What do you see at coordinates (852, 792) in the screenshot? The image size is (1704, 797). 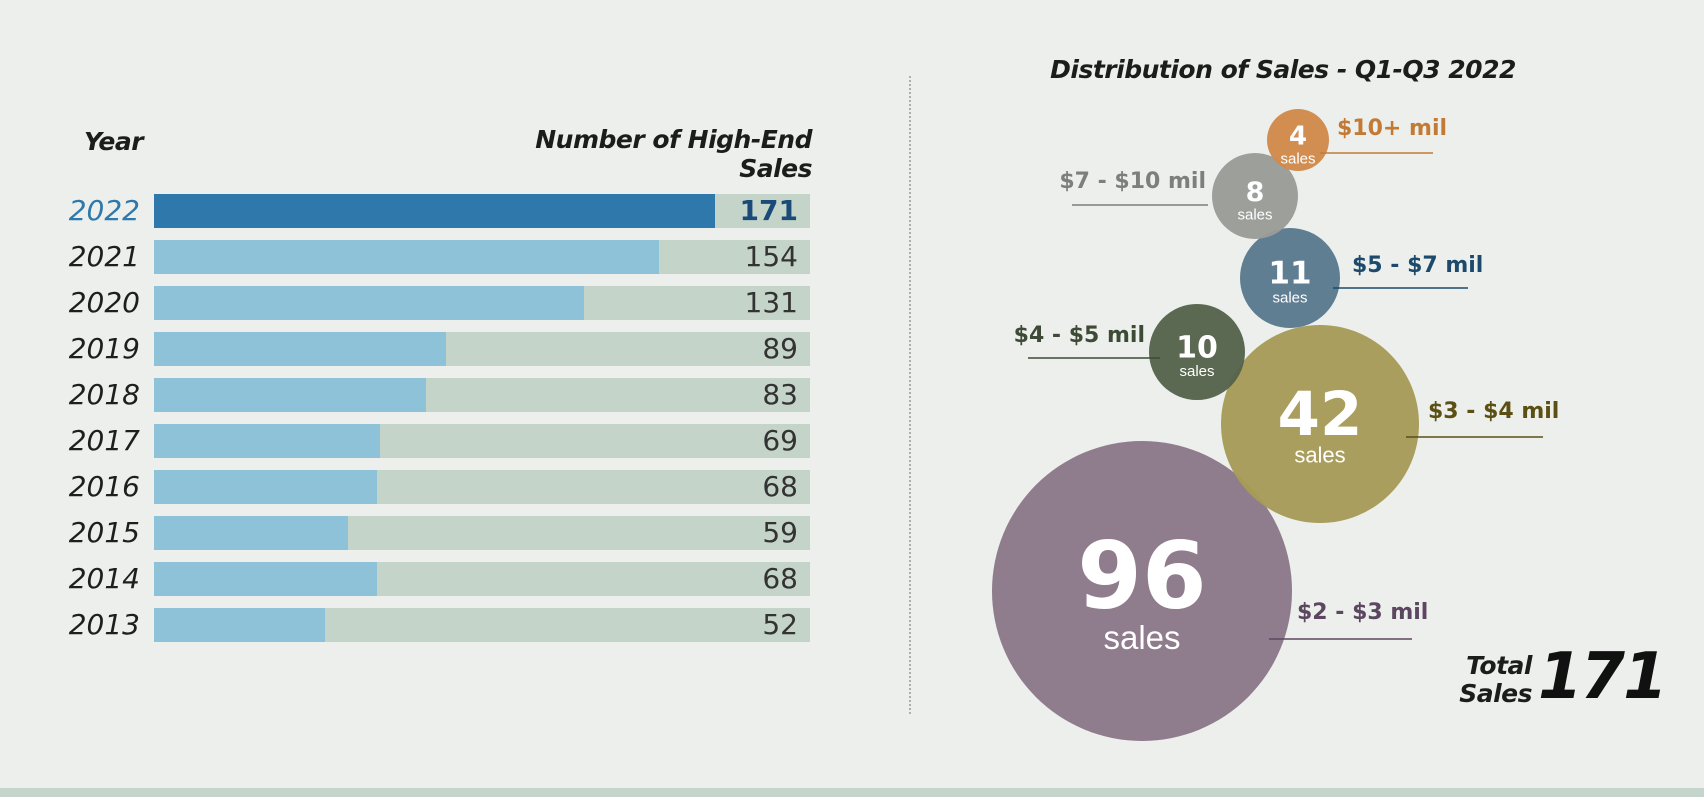 I see `bottom-strip` at bounding box center [852, 792].